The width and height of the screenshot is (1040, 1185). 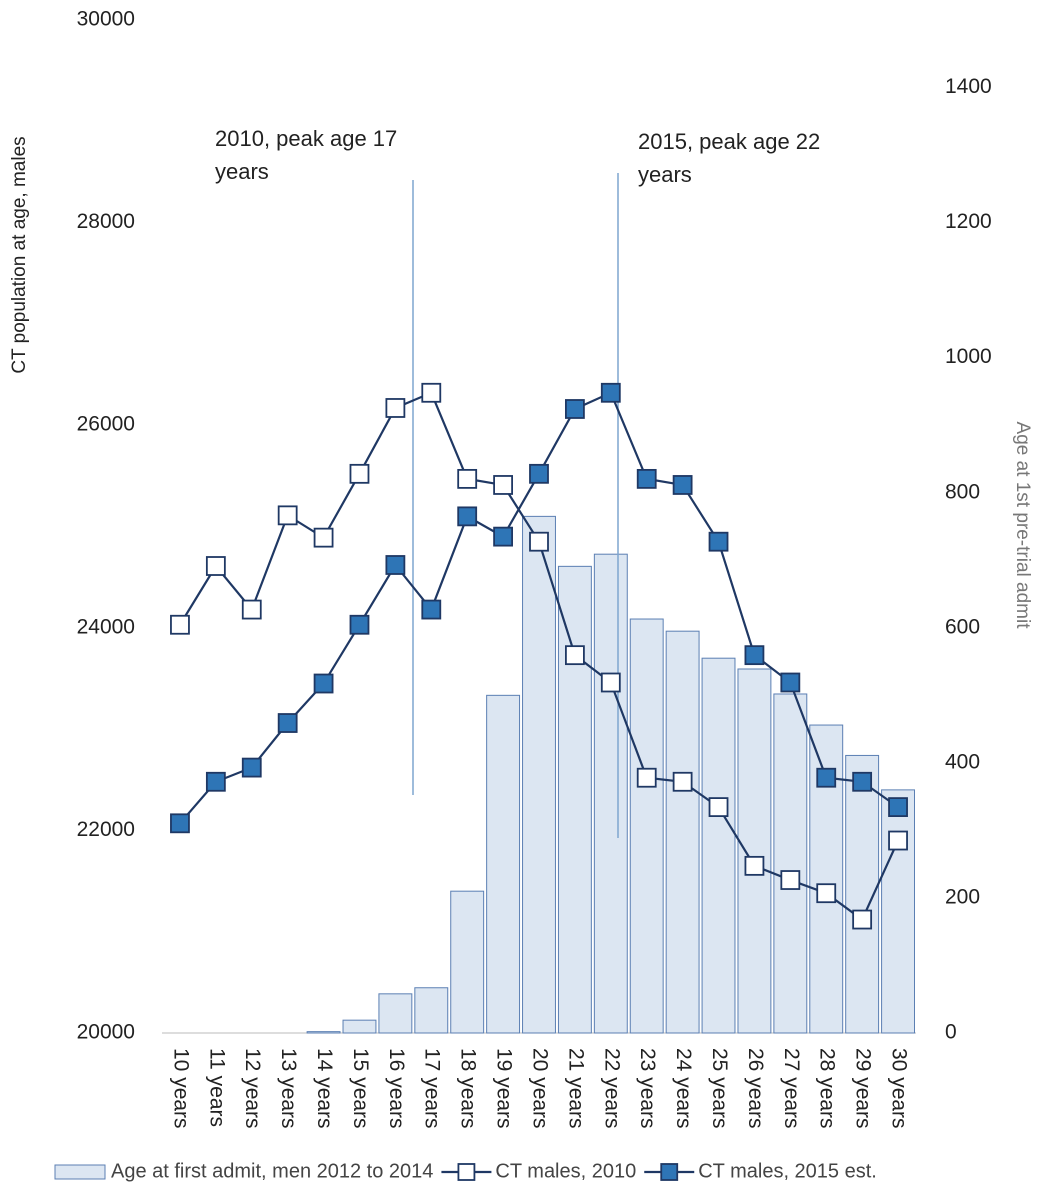 What do you see at coordinates (669, 1172) in the screenshot?
I see `legend-swatch-marker` at bounding box center [669, 1172].